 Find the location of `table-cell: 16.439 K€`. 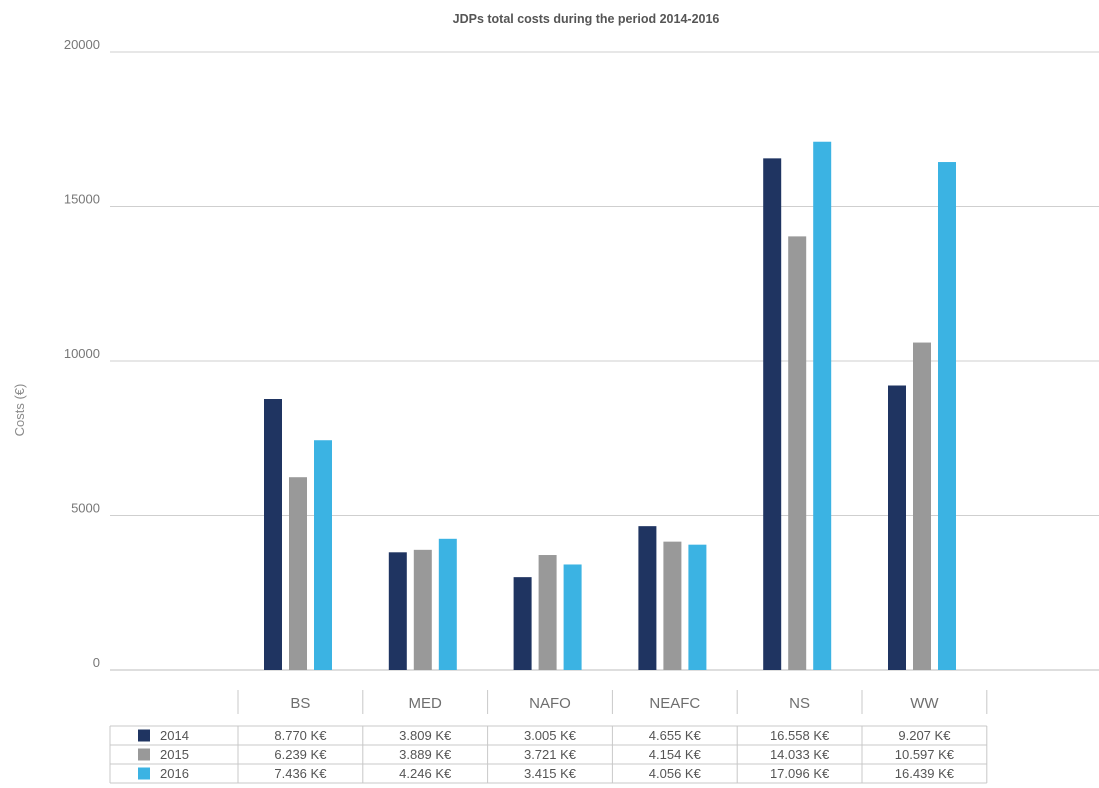

table-cell: 16.439 K€ is located at coordinates (925, 773).